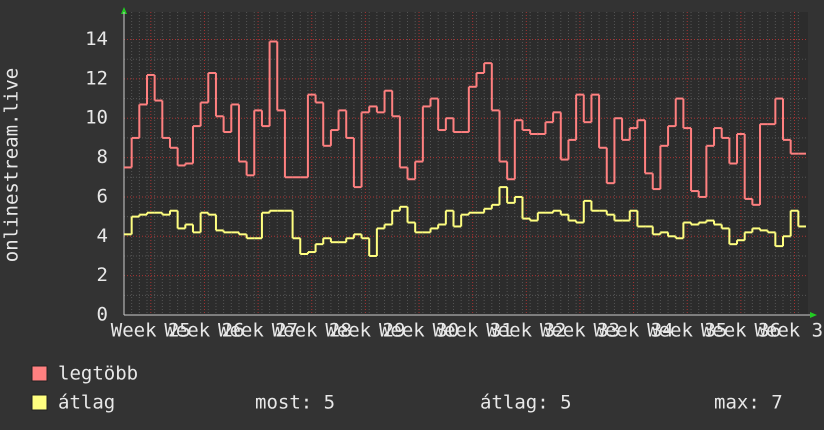 This screenshot has height=430, width=824. Describe the element at coordinates (204, 331) in the screenshot. I see `x-tick-label: Week 26` at that location.